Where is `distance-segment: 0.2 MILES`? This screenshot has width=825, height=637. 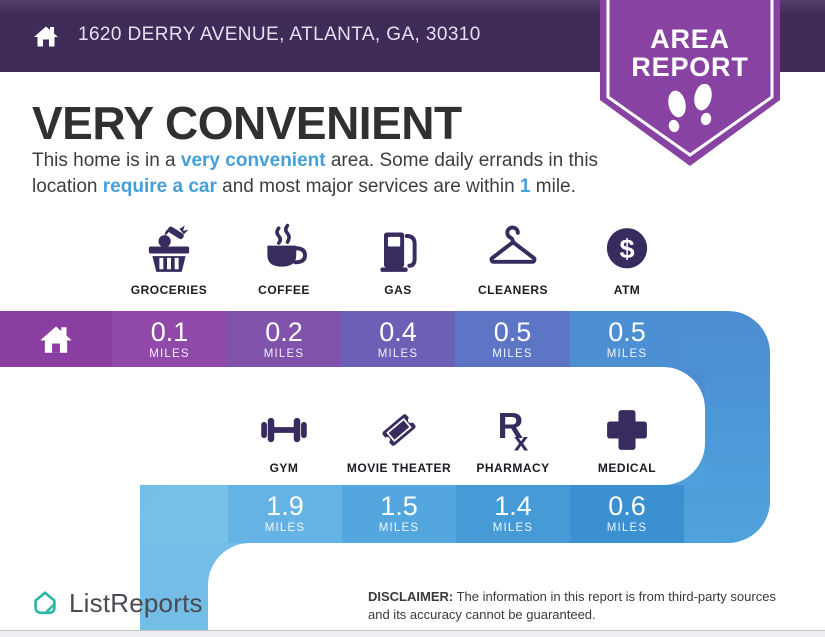 distance-segment: 0.2 MILES is located at coordinates (284, 339).